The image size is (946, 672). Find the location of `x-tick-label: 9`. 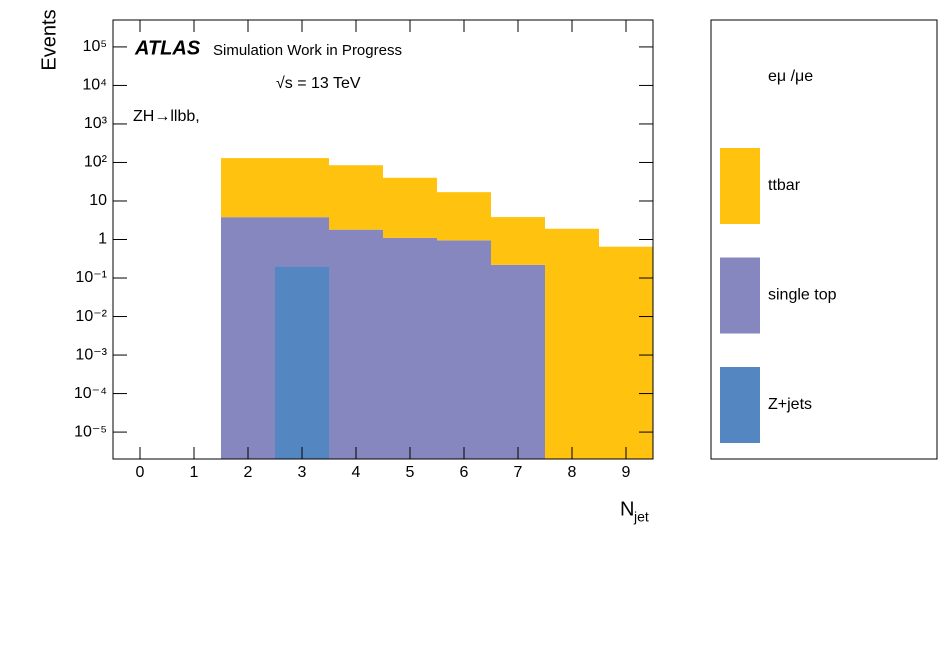

x-tick-label: 9 is located at coordinates (626, 472).